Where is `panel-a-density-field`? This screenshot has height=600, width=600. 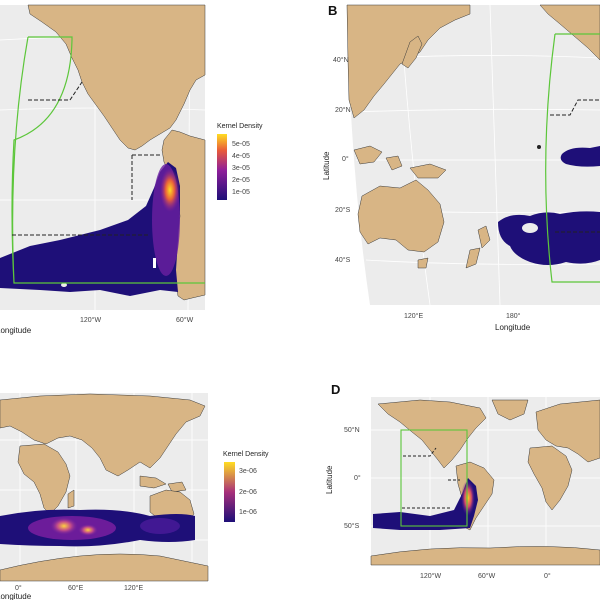
panel-a-density-field is located at coordinates (90, 229).